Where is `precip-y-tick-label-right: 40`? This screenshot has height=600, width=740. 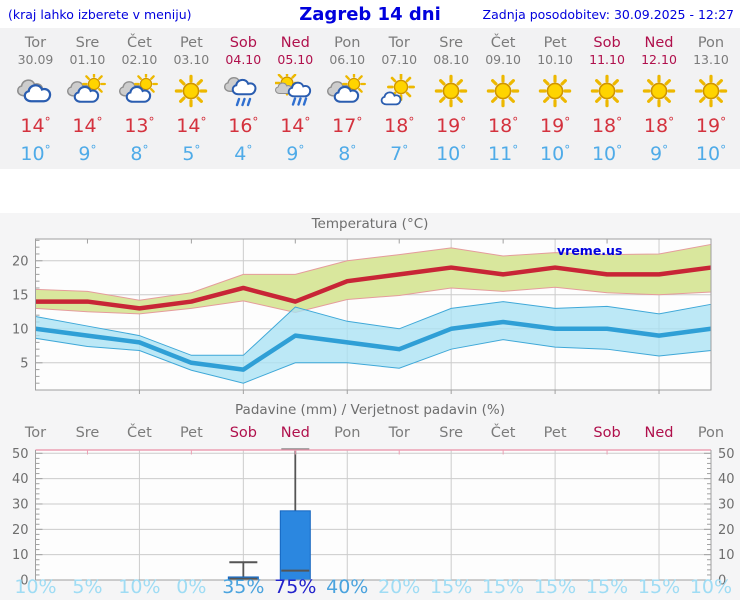
precip-y-tick-label-right: 40 is located at coordinates (726, 479).